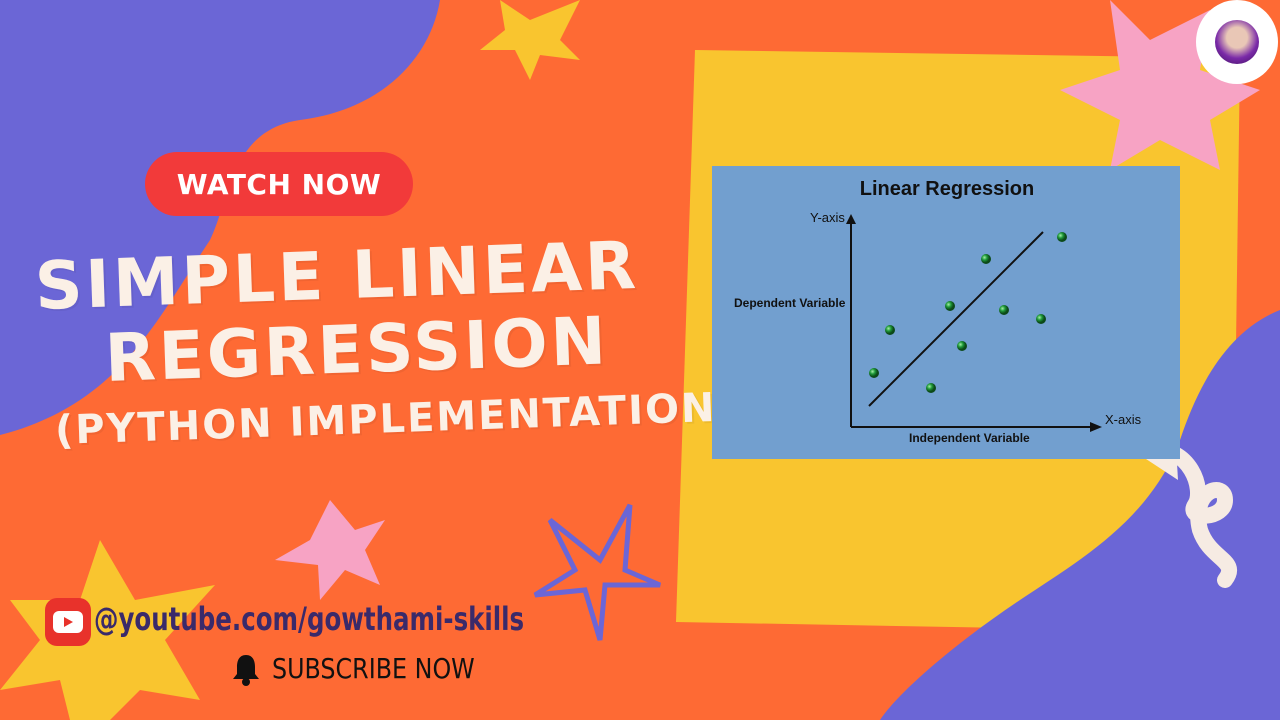  Describe the element at coordinates (246, 670) in the screenshot. I see `bell-icon` at that location.